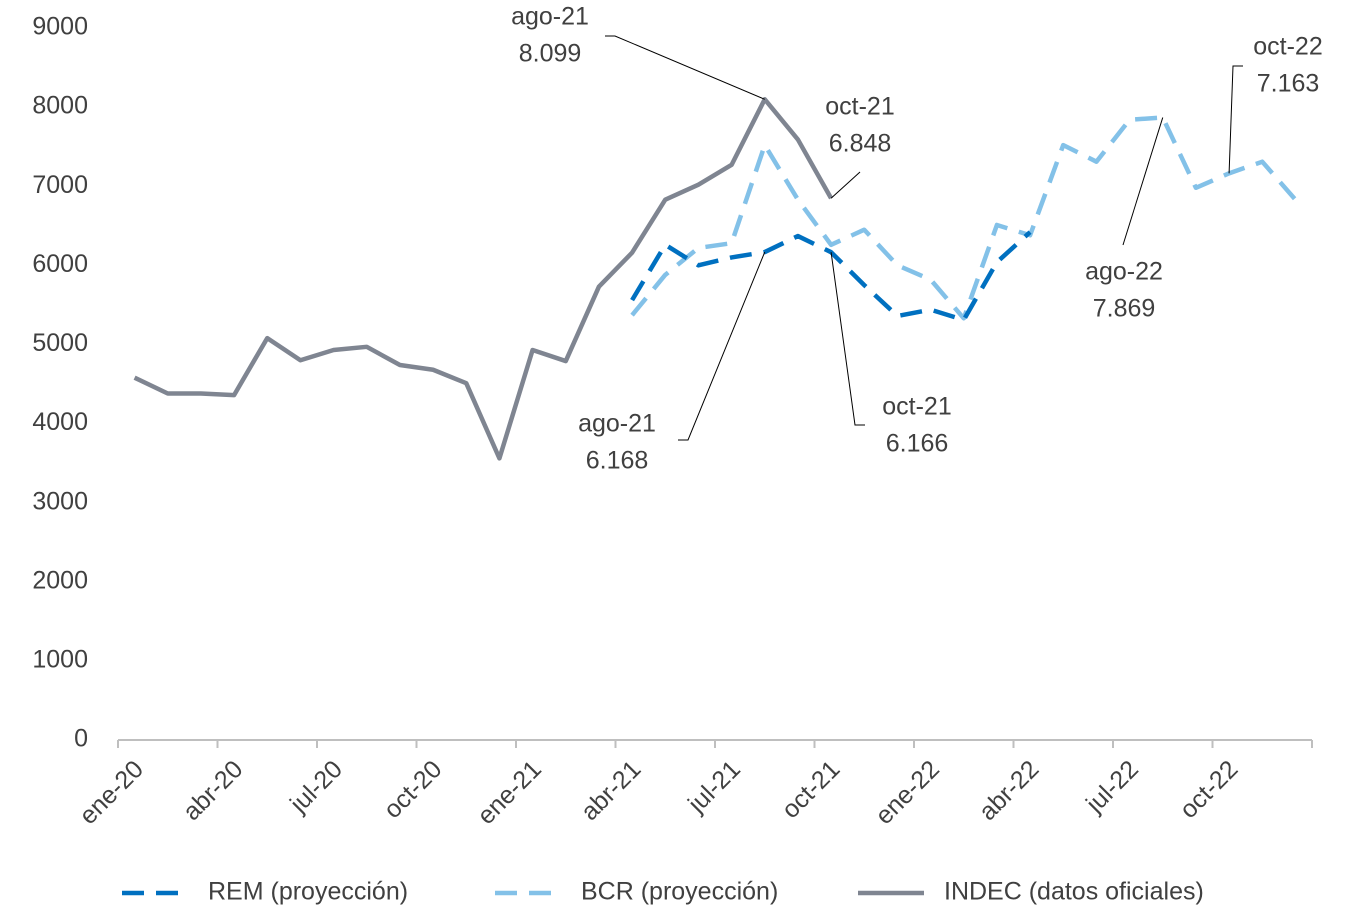  What do you see at coordinates (509, 792) in the screenshot?
I see `x-tick-label: ene-21` at bounding box center [509, 792].